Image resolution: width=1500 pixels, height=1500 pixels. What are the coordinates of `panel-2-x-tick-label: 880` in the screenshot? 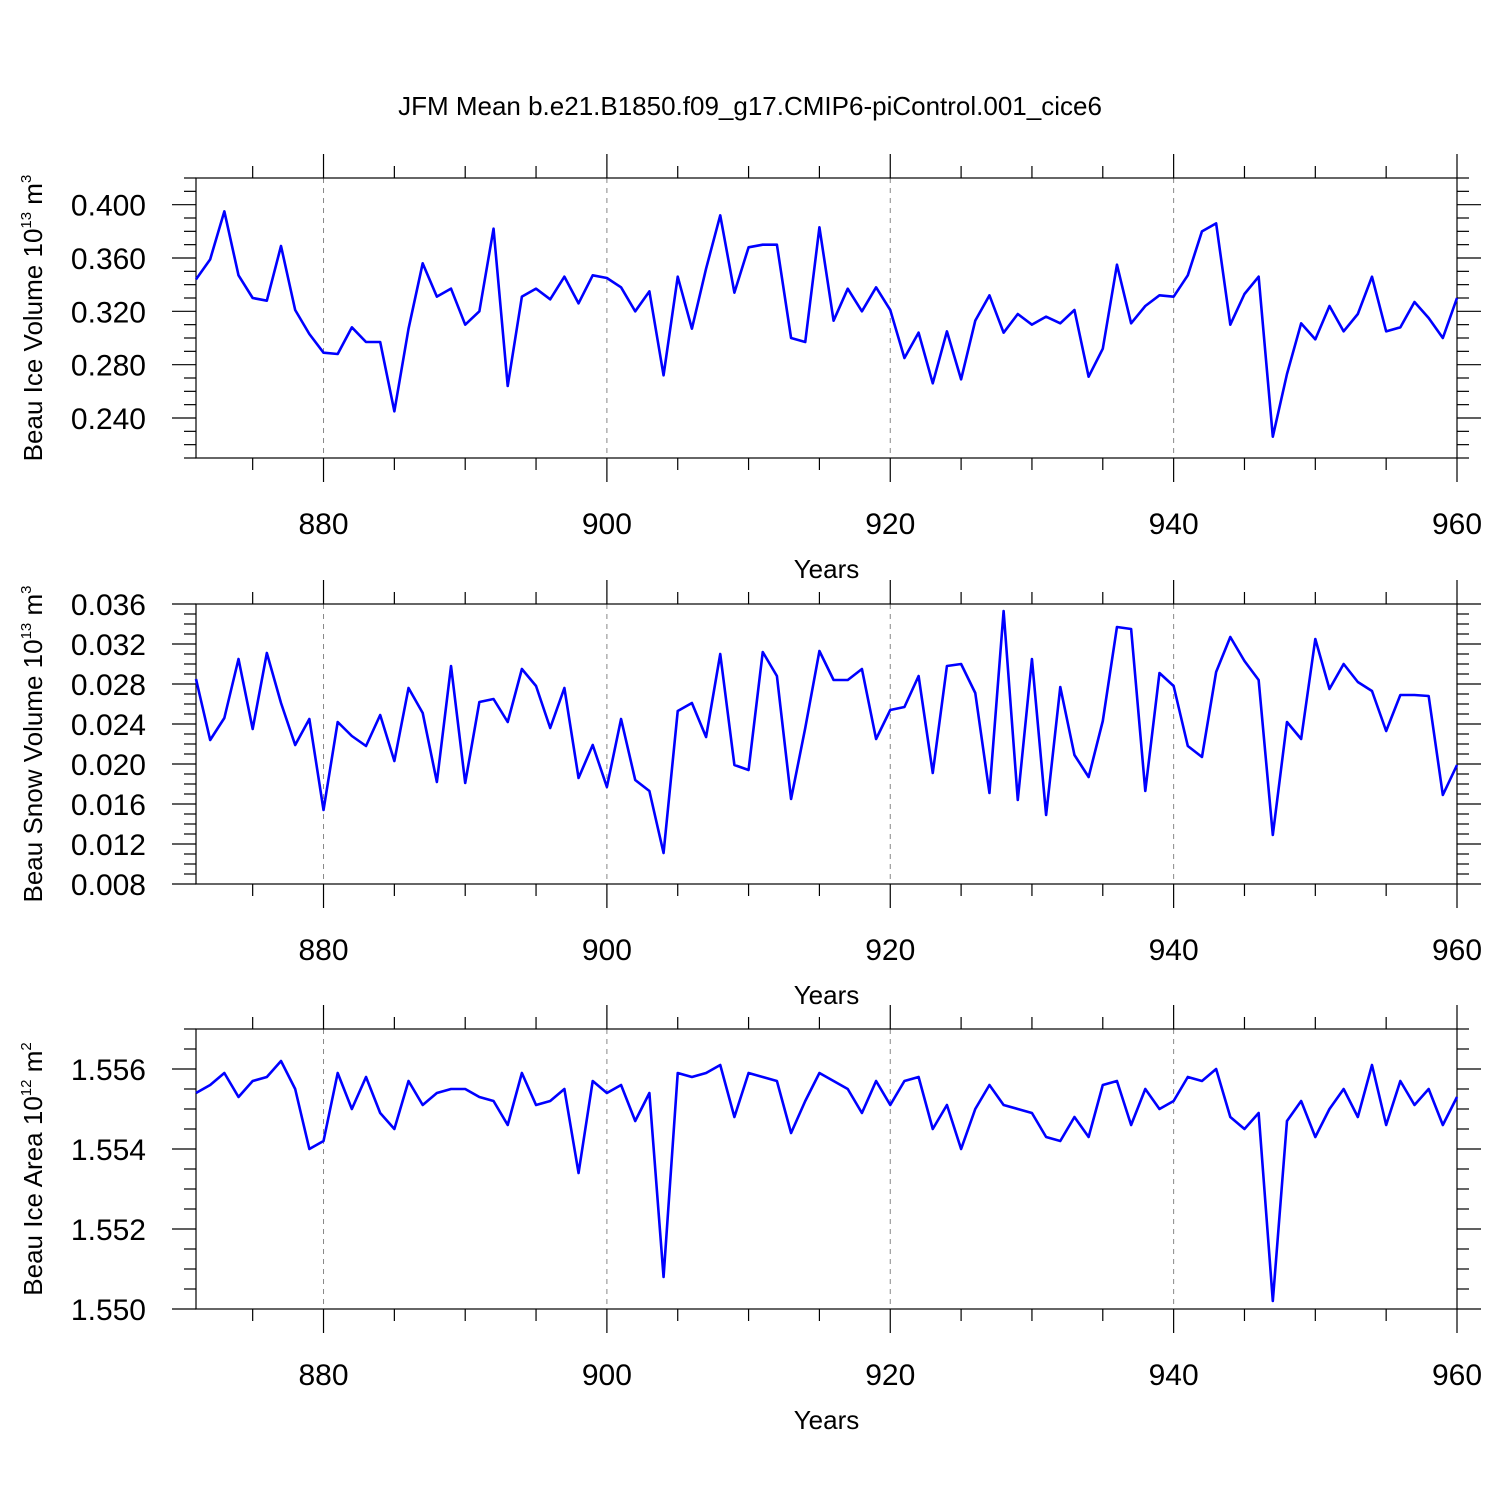 It's located at (323, 950).